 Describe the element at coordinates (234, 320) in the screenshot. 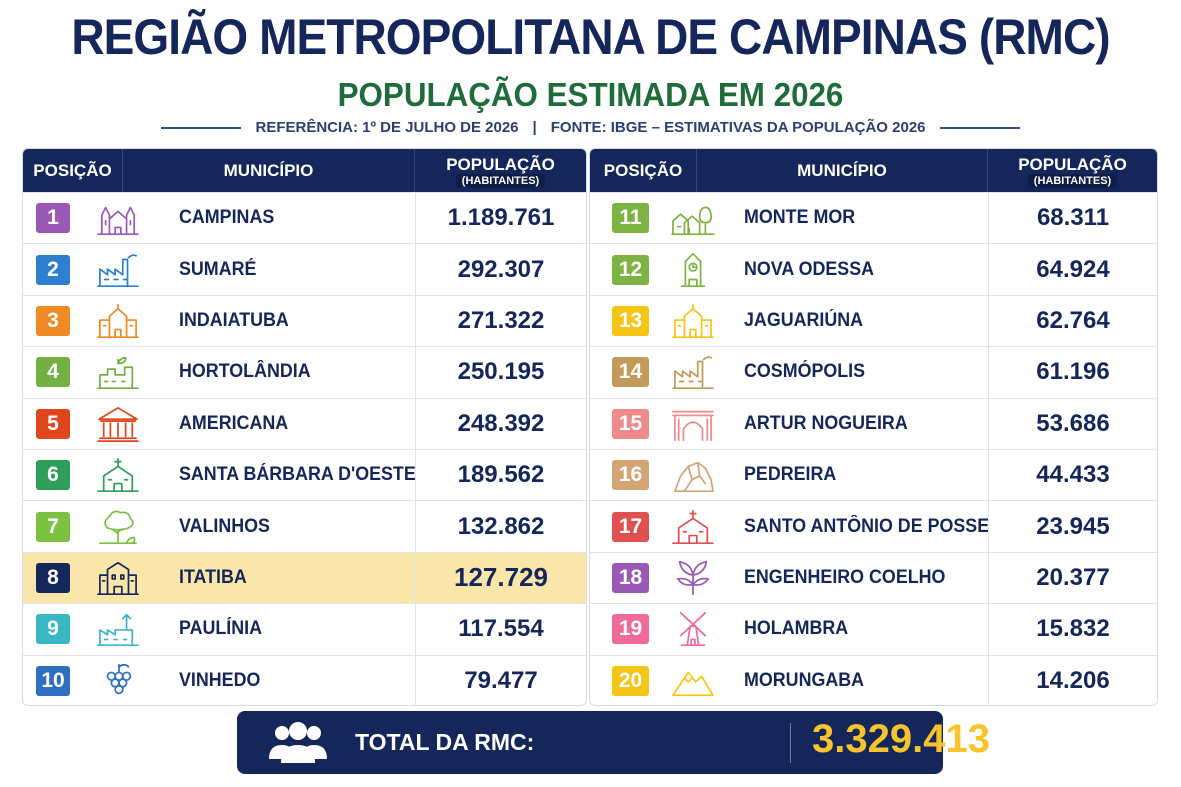

I see `municipality-name: INDAIATUBA` at that location.